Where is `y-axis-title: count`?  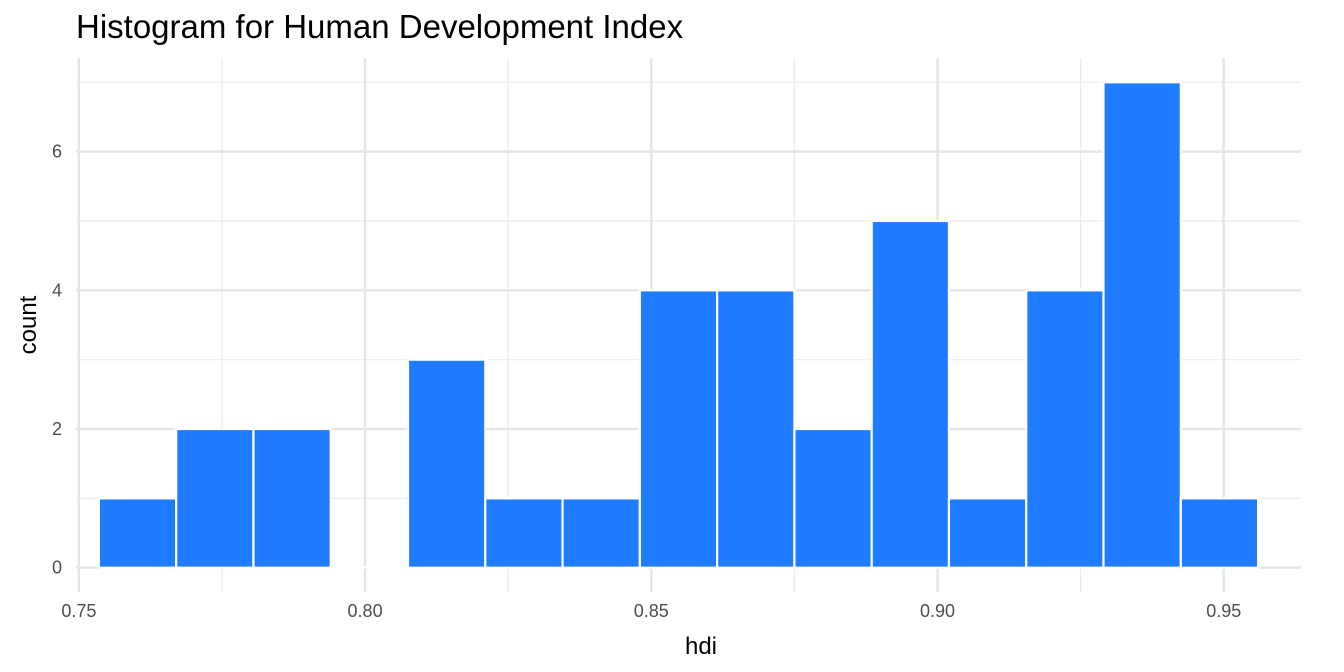 y-axis-title: count is located at coordinates (28, 324).